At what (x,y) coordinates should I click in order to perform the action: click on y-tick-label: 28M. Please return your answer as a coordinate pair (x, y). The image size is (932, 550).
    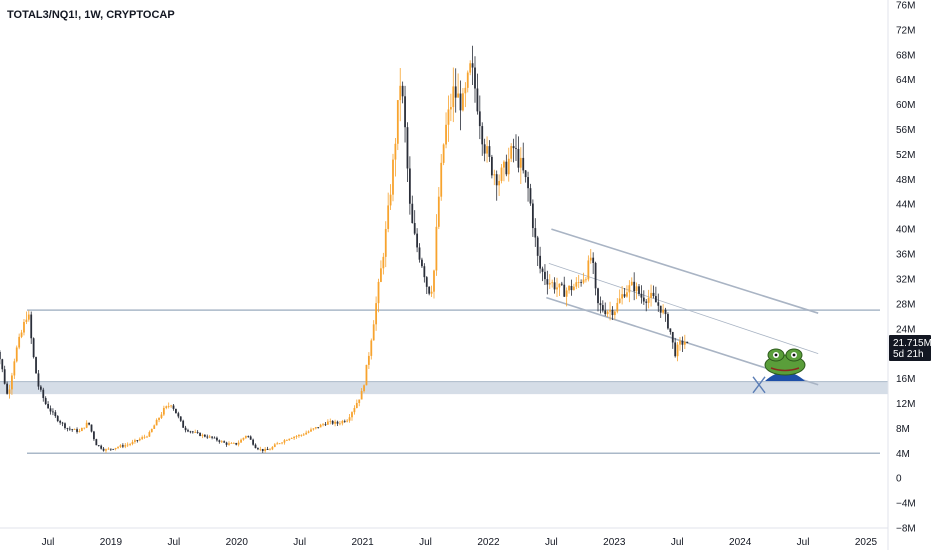
    Looking at the image, I should click on (905, 304).